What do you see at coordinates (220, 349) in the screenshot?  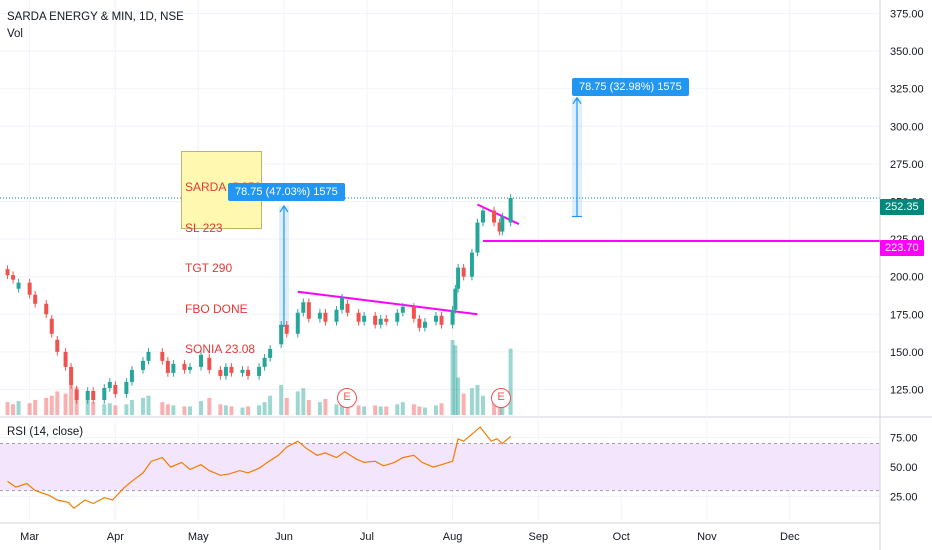 I see `trade-note-line: SONIA 23.08` at bounding box center [220, 349].